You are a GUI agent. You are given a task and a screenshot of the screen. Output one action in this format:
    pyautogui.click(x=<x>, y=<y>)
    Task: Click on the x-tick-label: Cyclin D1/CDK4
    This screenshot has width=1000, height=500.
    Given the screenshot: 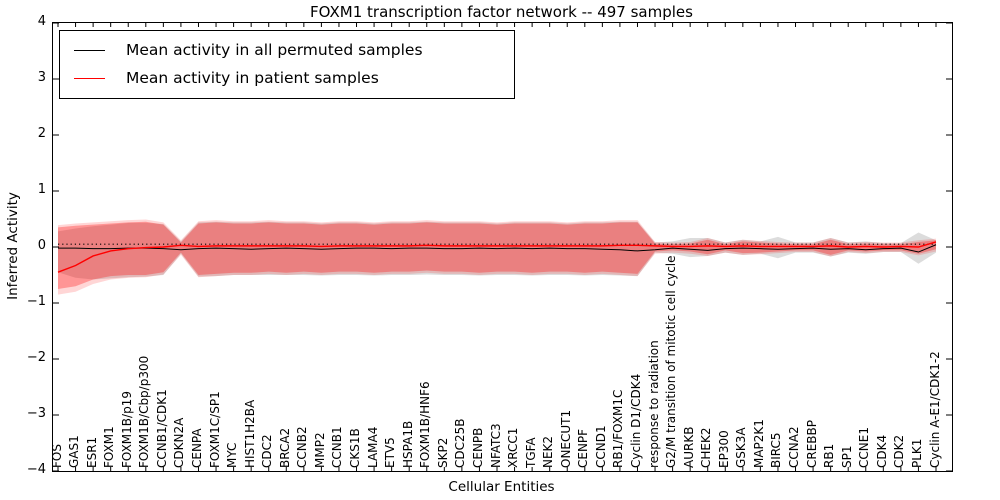 What is the action you would take?
    pyautogui.click(x=635, y=420)
    